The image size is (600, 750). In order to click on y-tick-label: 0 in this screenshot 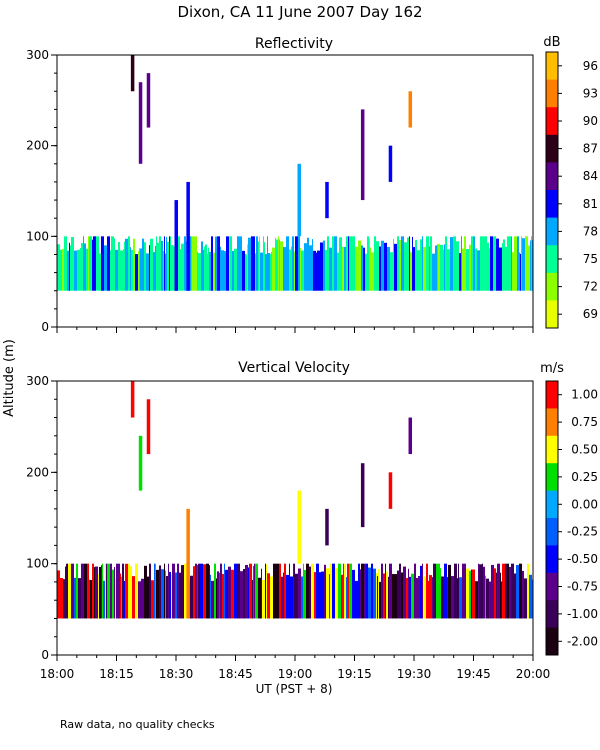, I will do `click(45, 655)`.